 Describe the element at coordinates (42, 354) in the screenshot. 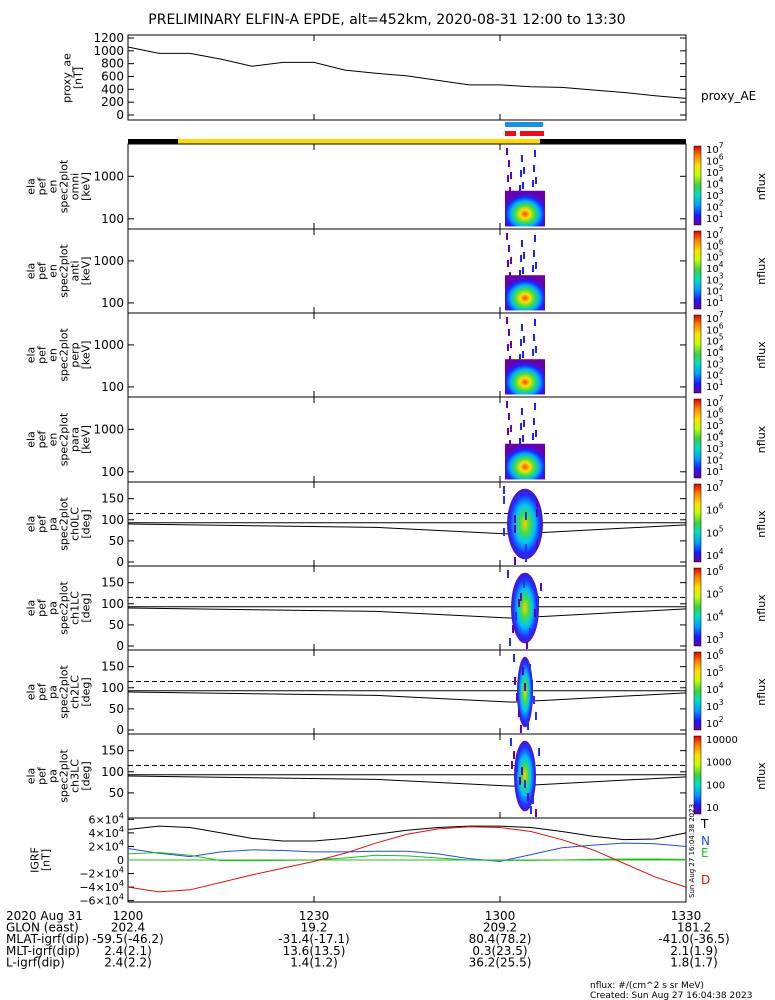

I see `ela_pef_en_spec2plot_perp-ylabel-line: pef` at that location.